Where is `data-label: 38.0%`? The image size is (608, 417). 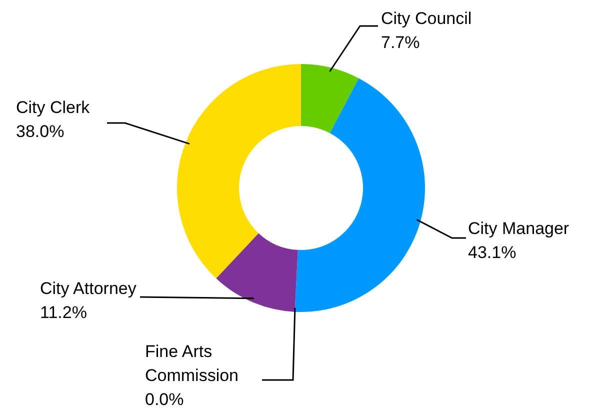
data-label: 38.0% is located at coordinates (40, 131).